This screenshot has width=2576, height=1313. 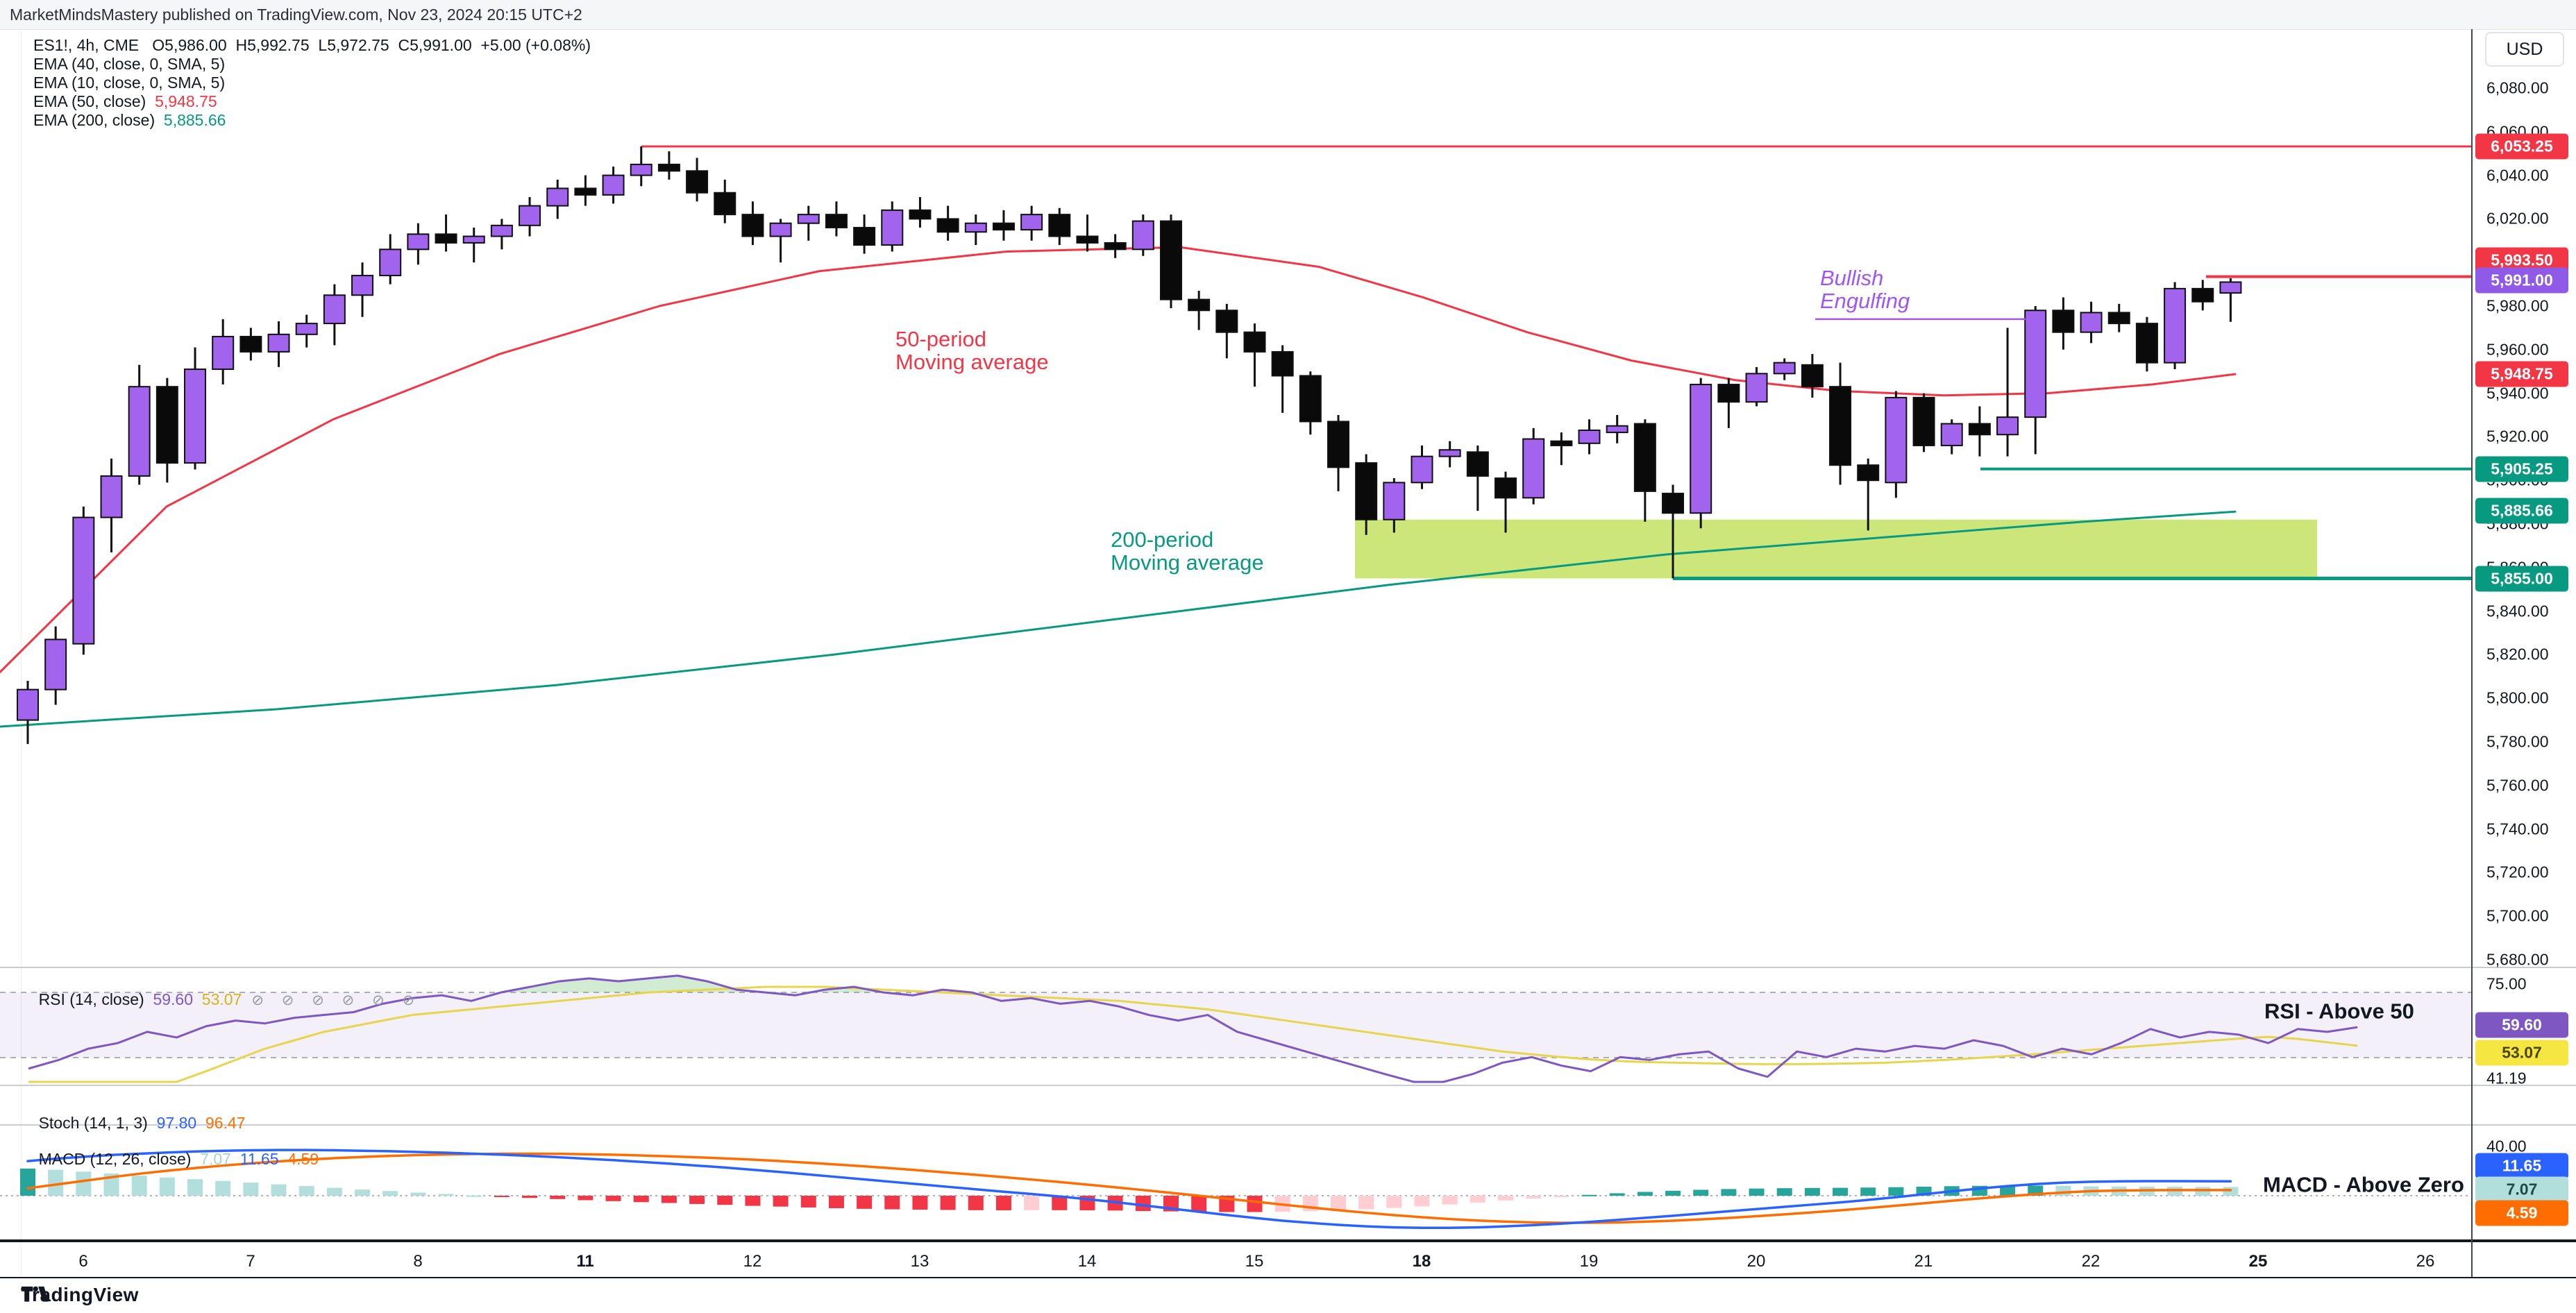 What do you see at coordinates (91, 999) in the screenshot?
I see `rsi-legend-label: RSI (14, close)` at bounding box center [91, 999].